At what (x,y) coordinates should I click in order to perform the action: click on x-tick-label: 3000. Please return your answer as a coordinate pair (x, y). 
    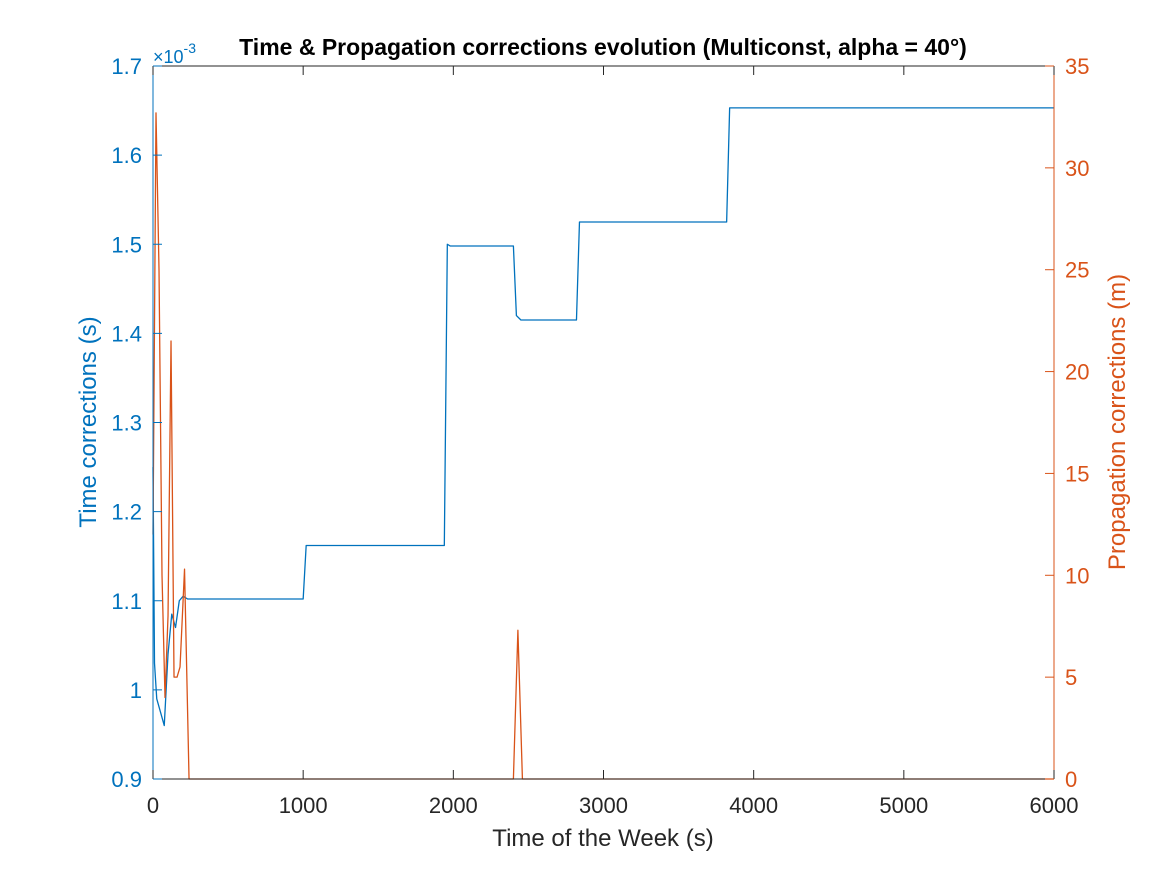
    Looking at the image, I should click on (603, 805).